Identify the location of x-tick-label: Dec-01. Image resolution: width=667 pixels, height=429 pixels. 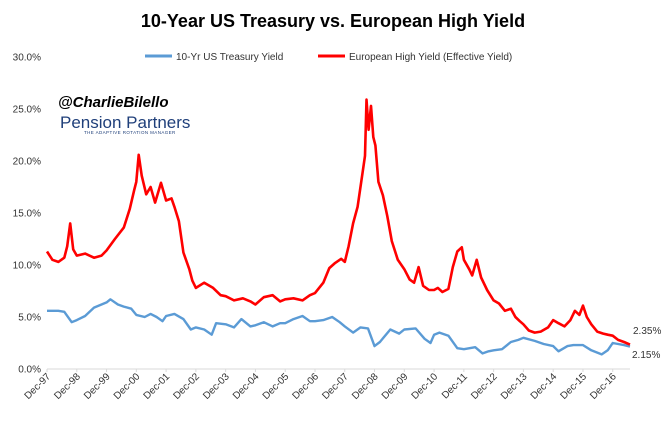
(157, 386).